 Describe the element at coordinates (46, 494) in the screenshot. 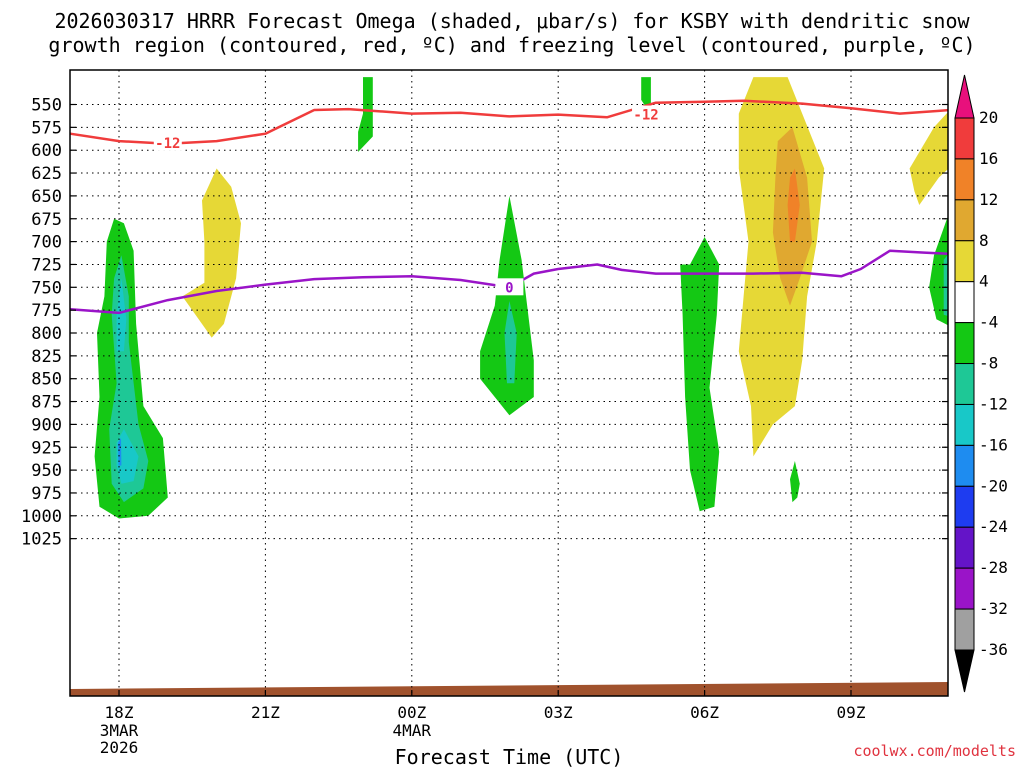

I see `y-tick-label-975: 975` at that location.